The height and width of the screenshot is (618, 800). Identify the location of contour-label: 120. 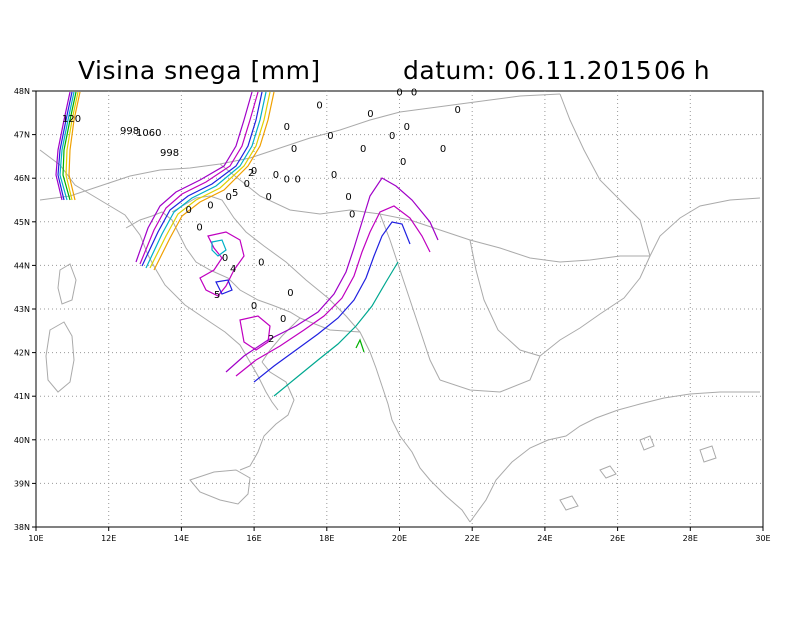
(71, 119).